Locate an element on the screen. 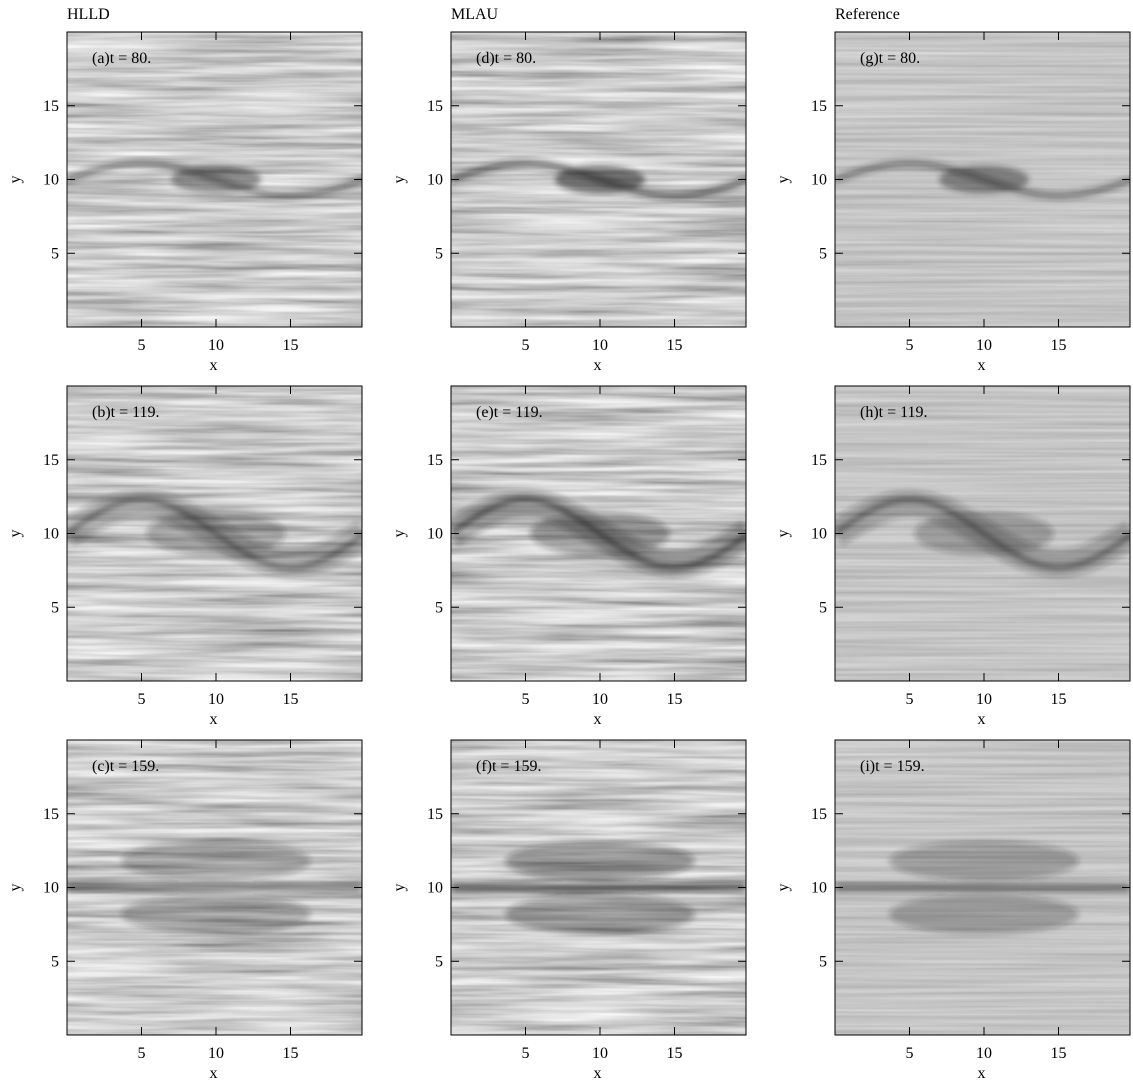 This screenshot has width=1133, height=1089. column-title: Reference is located at coordinates (867, 14).